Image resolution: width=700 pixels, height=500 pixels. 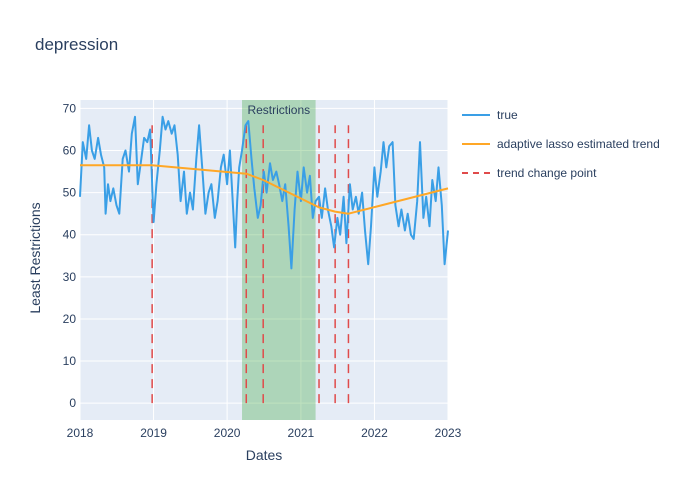 I want to click on y-tick-label: 40, so click(x=70, y=235).